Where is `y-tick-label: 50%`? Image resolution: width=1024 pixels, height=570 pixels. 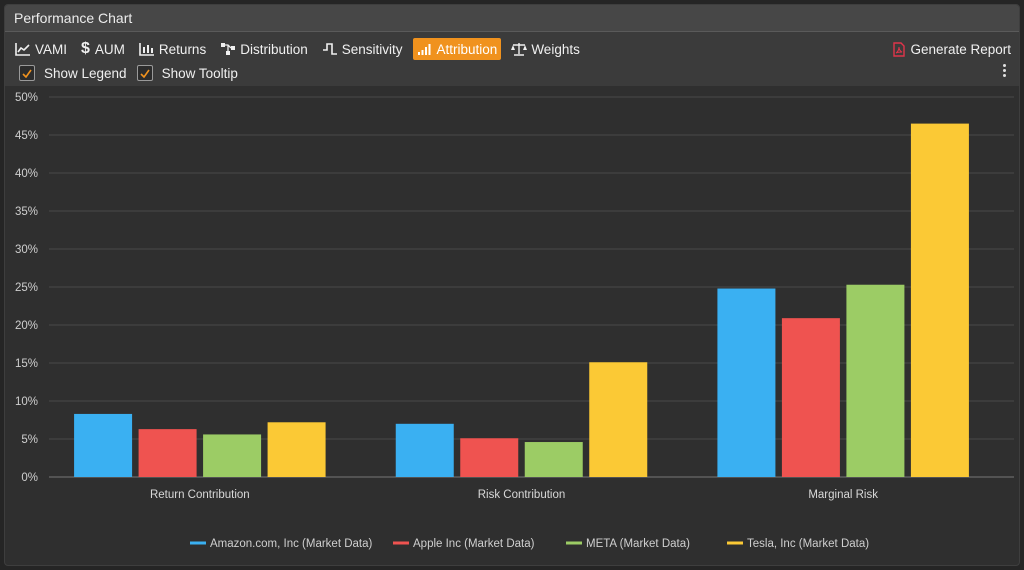 y-tick-label: 50% is located at coordinates (26, 98).